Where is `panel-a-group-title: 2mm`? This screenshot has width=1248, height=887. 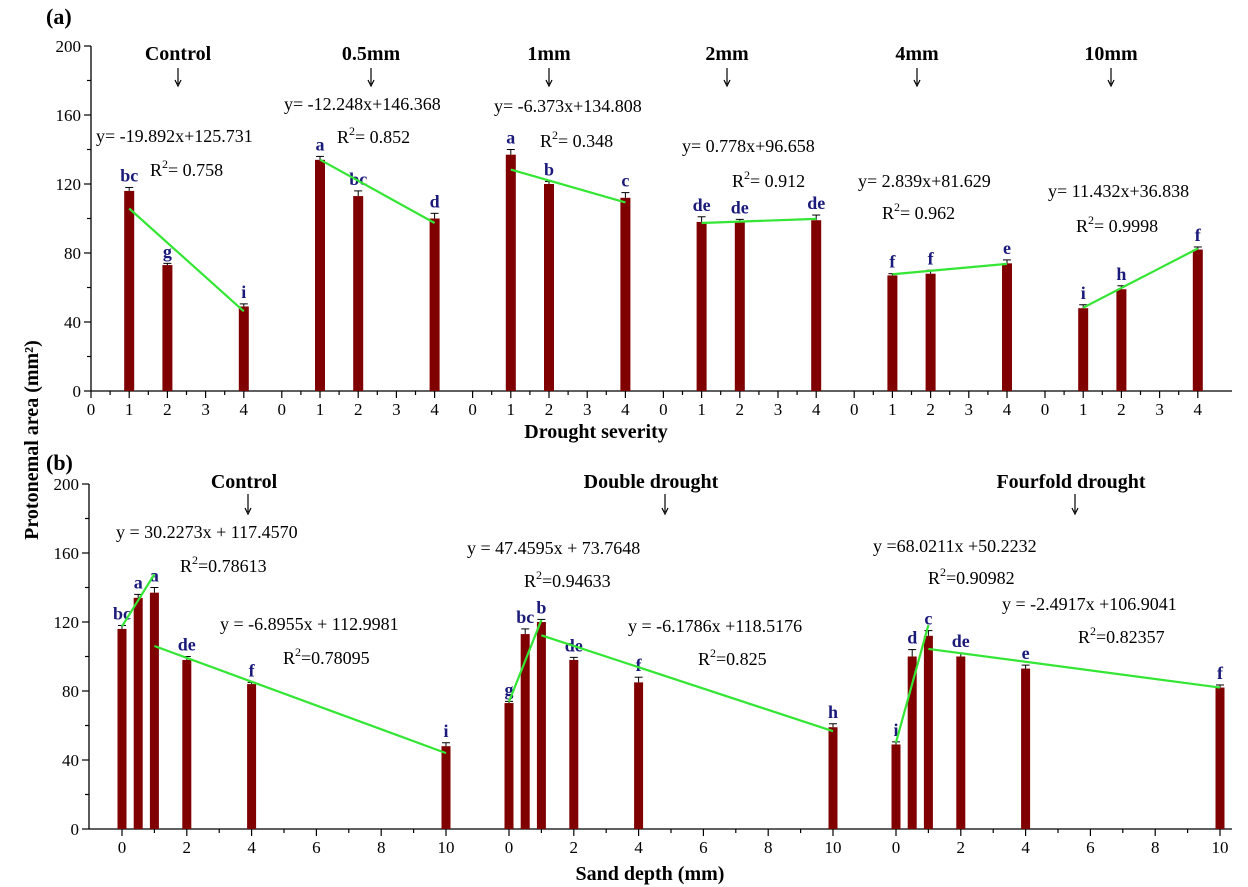 panel-a-group-title: 2mm is located at coordinates (727, 54).